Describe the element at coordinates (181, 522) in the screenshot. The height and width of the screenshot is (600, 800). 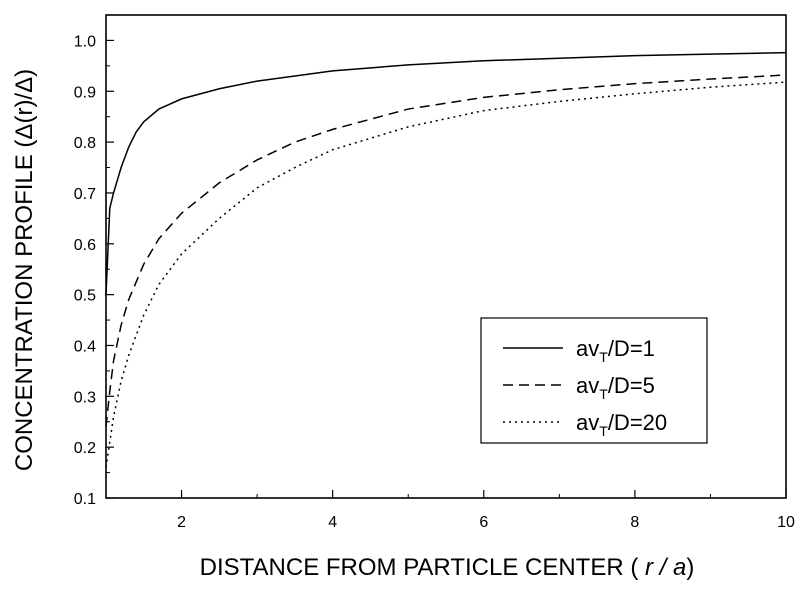
I see `x-tick-label: 2` at that location.